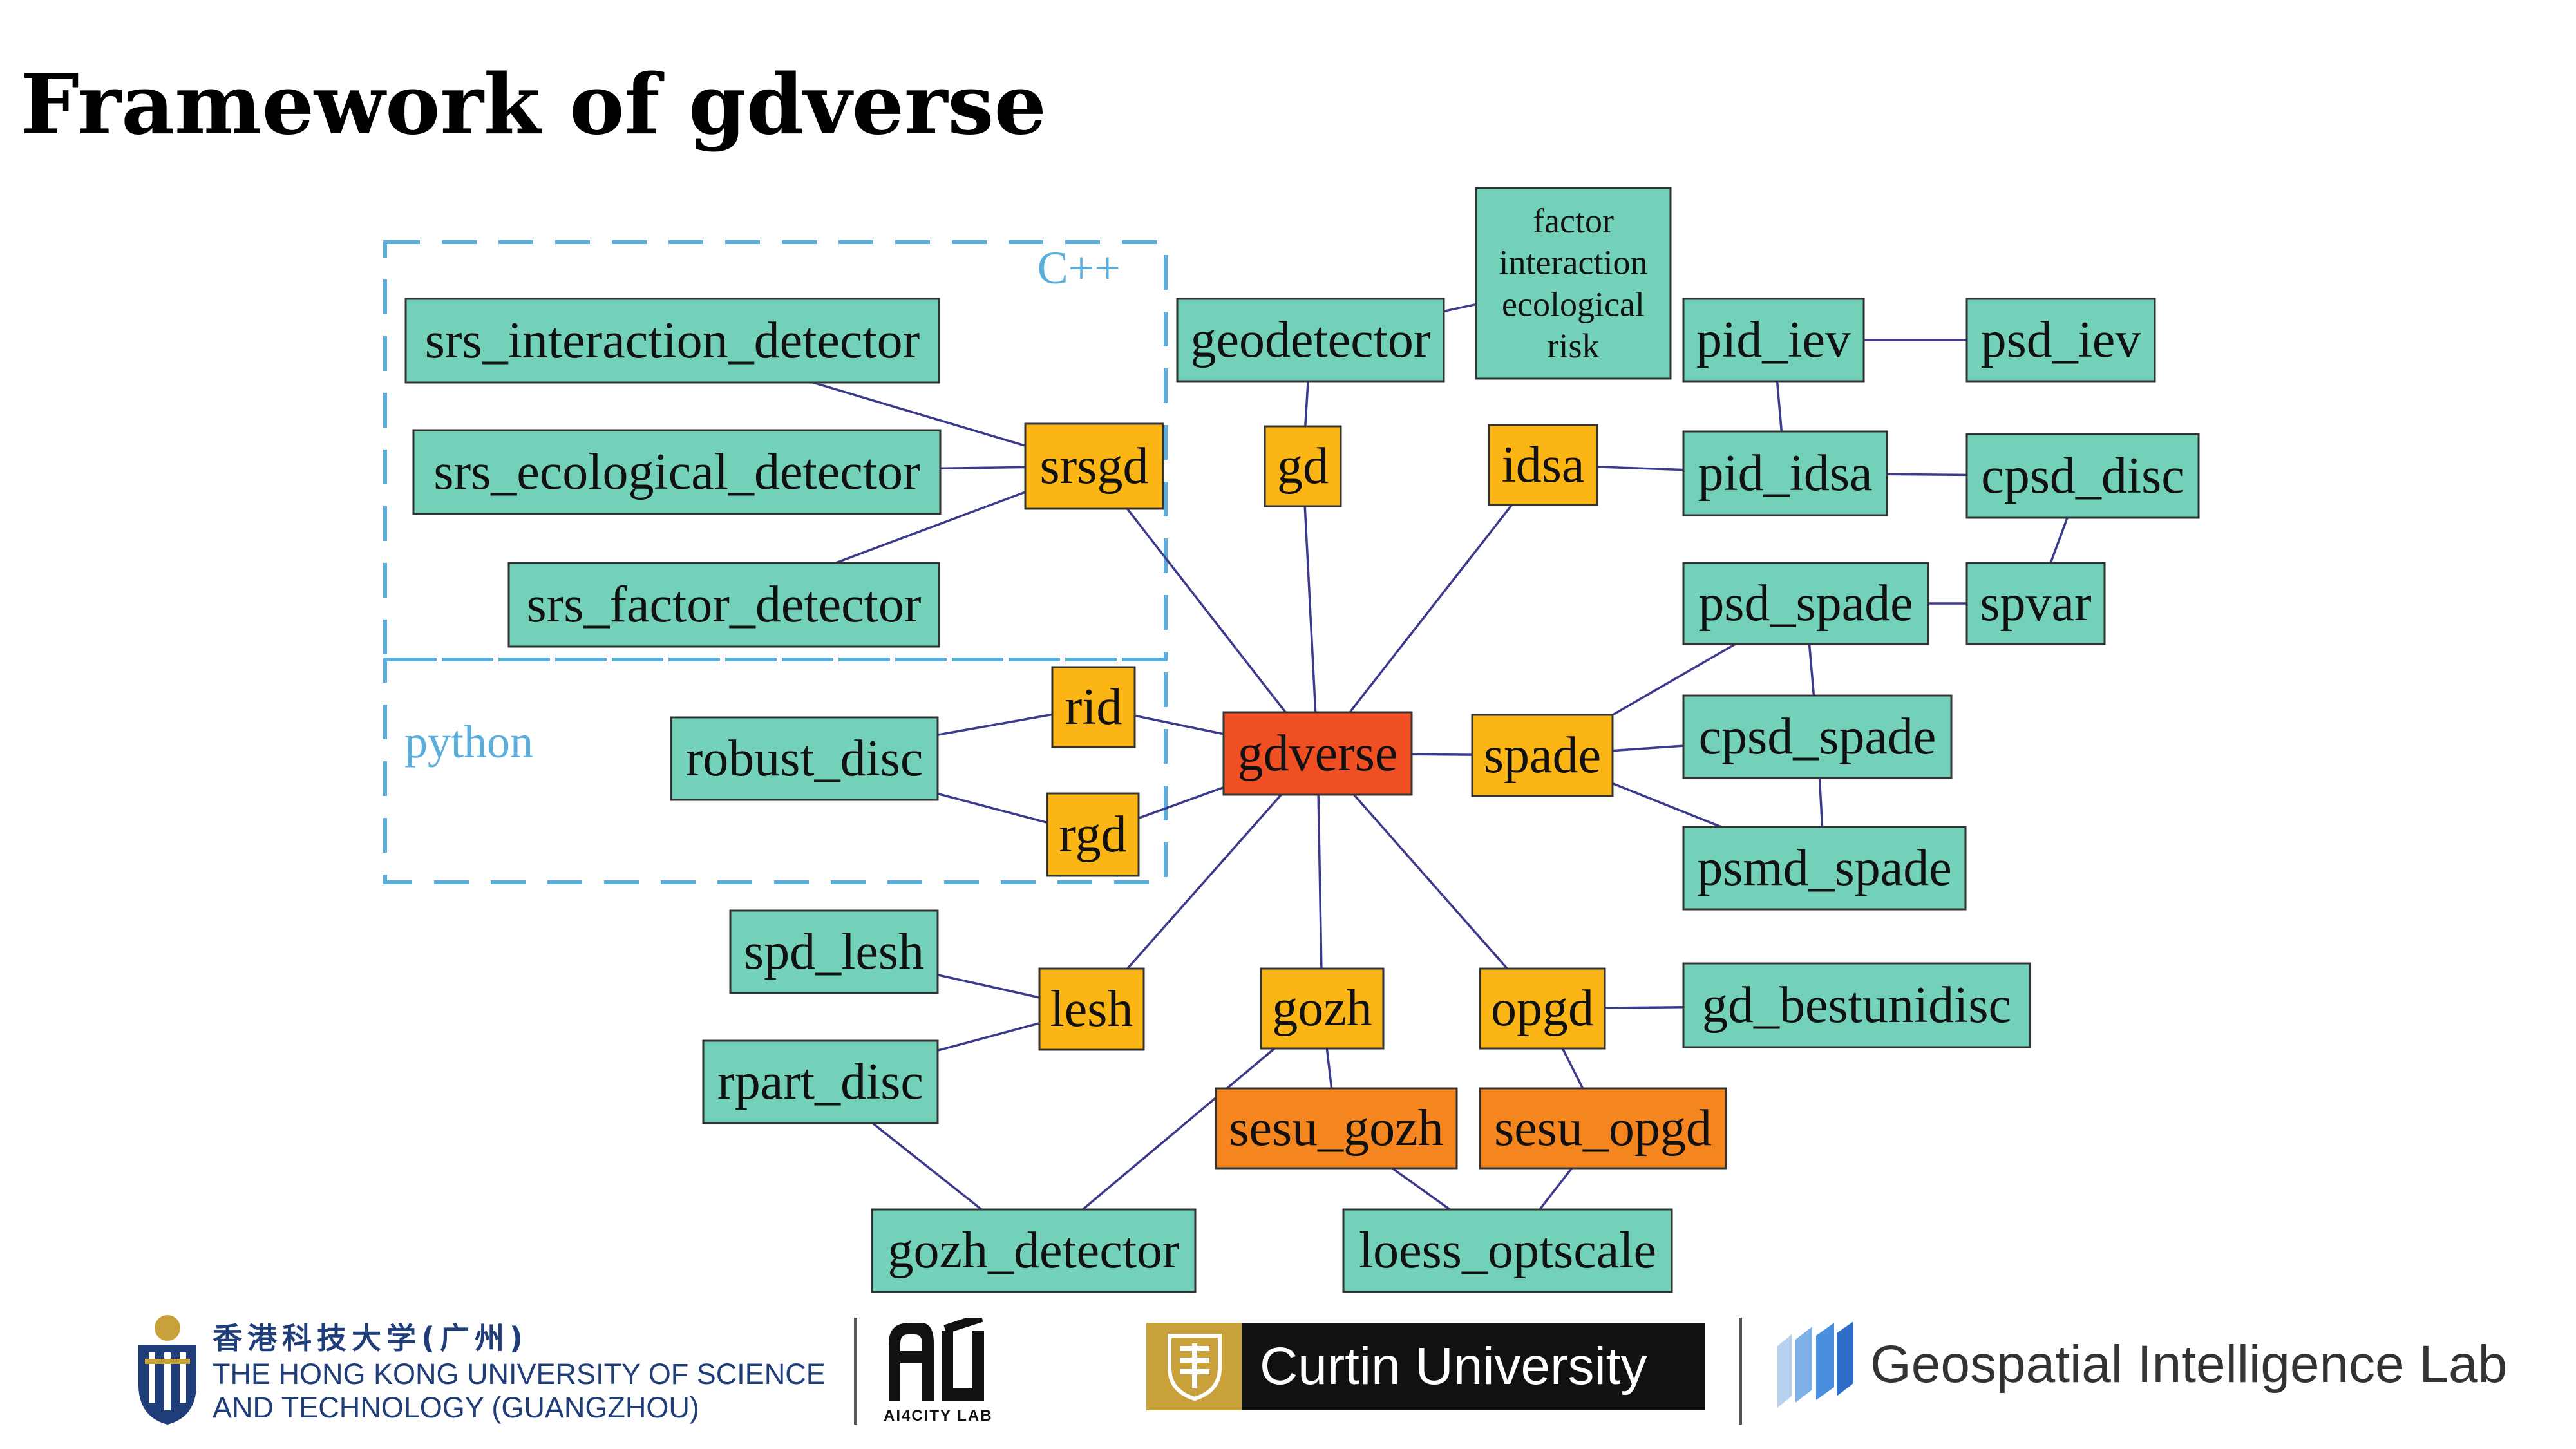  I want to click on node-psd_spade-label: psd_spade, so click(1805, 603).